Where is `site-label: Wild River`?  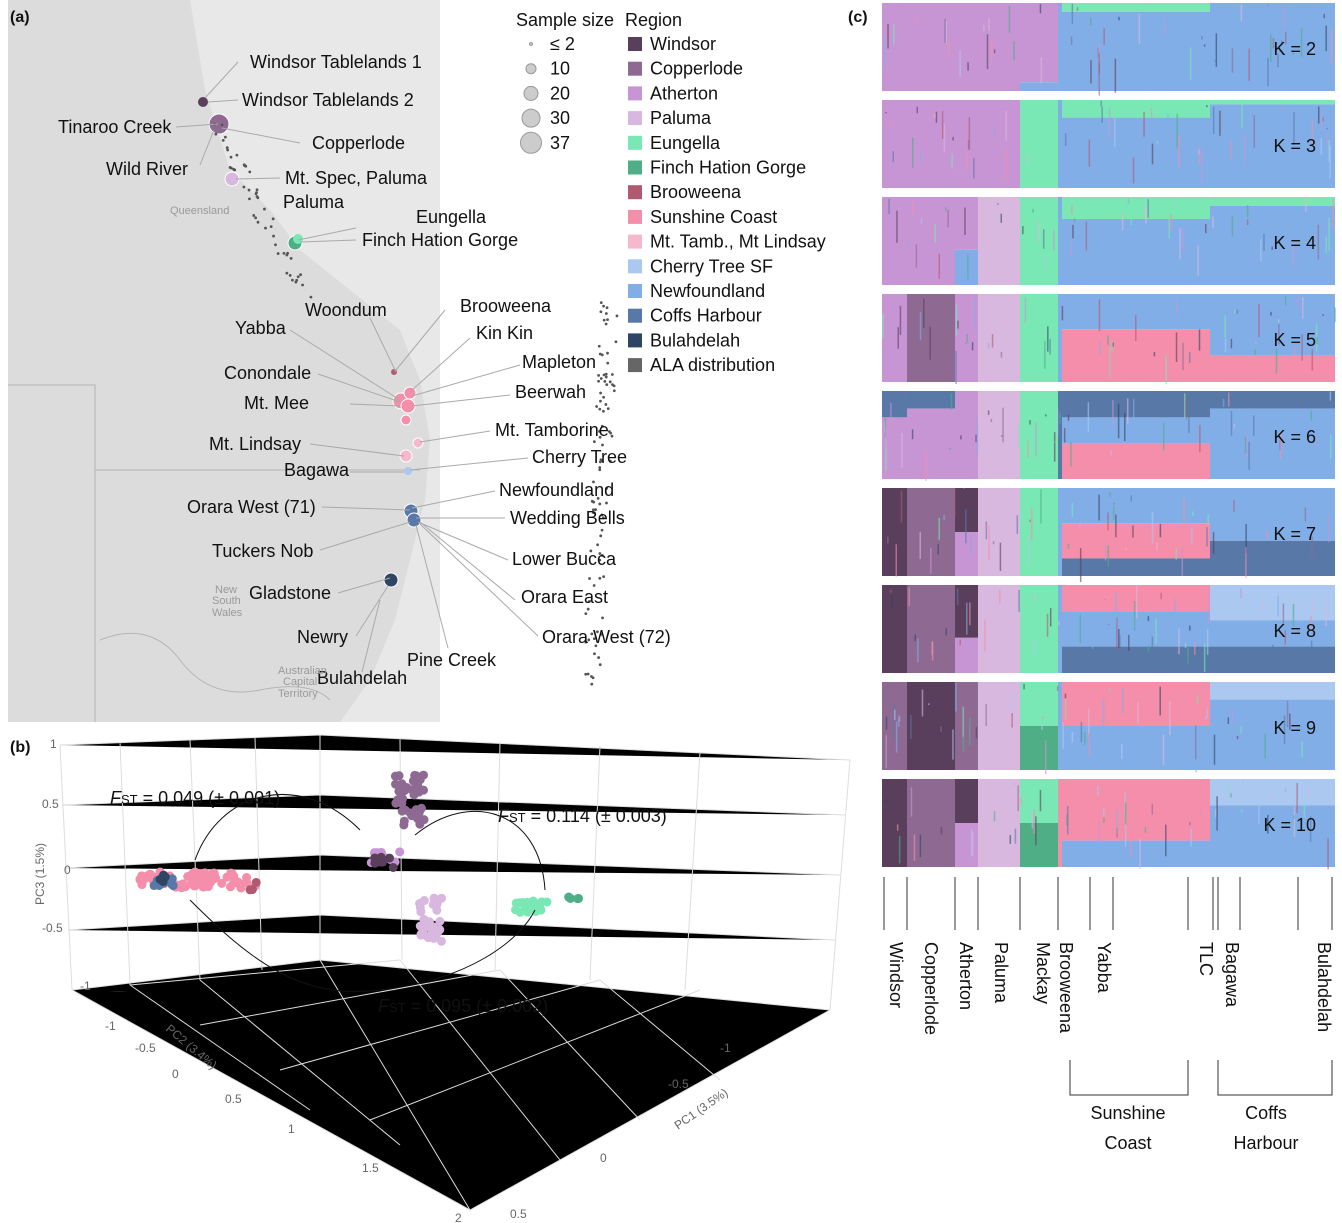 site-label: Wild River is located at coordinates (147, 169).